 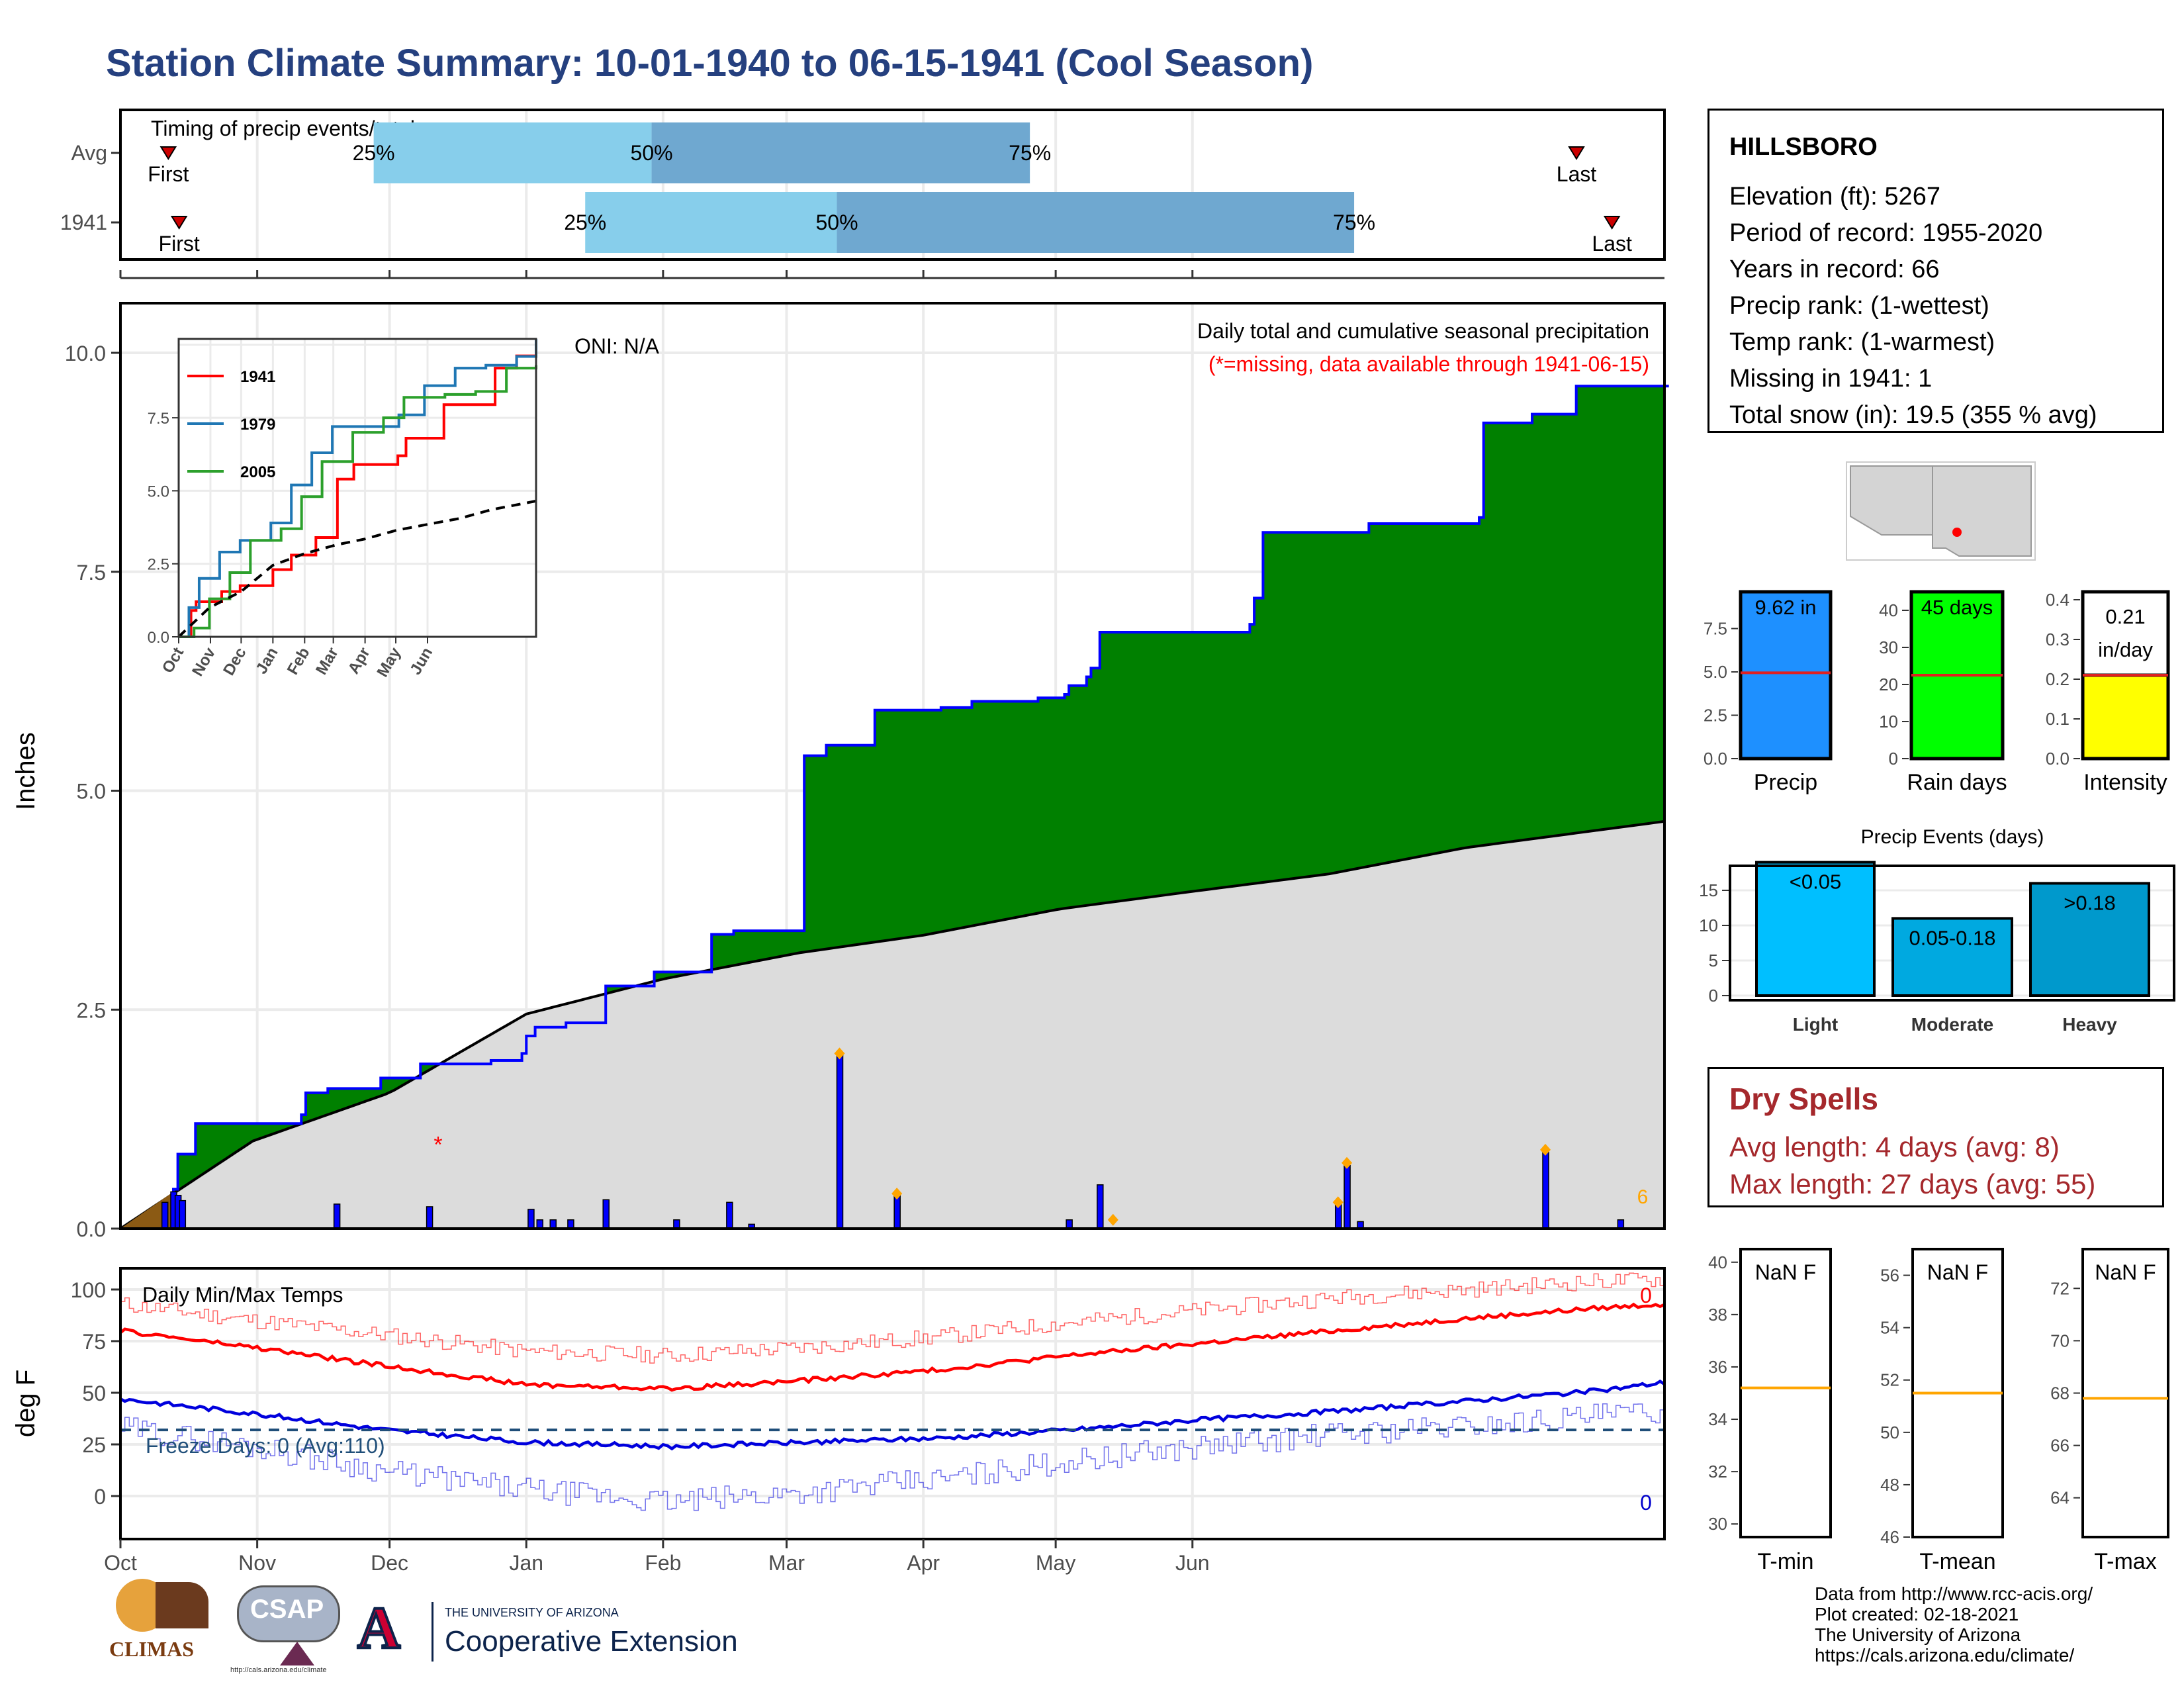 I want to click on ua-logo-divider, so click(x=432, y=1632).